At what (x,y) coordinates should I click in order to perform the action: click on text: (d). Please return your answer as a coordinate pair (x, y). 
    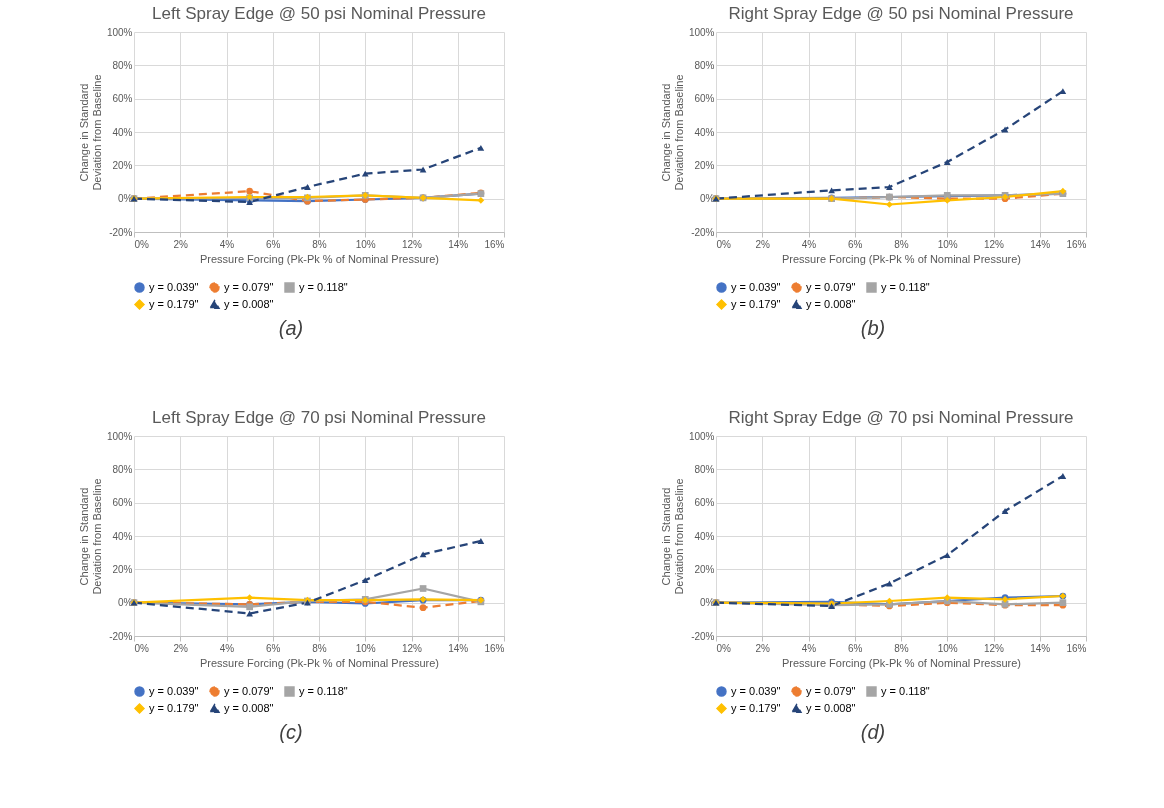
    Looking at the image, I should click on (873, 732).